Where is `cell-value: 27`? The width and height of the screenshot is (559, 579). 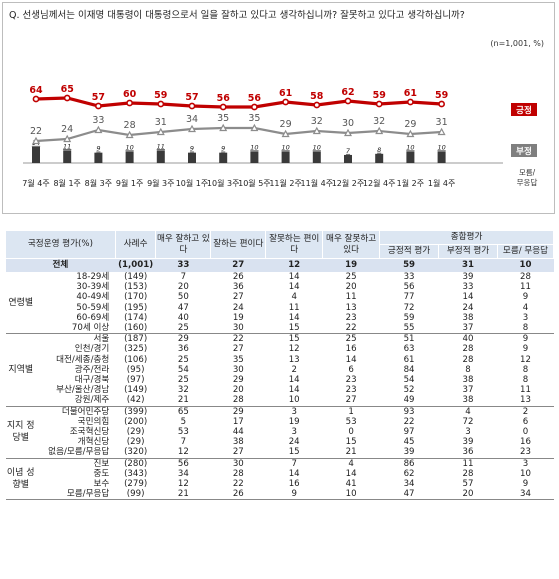 cell-value: 27 is located at coordinates (351, 401).